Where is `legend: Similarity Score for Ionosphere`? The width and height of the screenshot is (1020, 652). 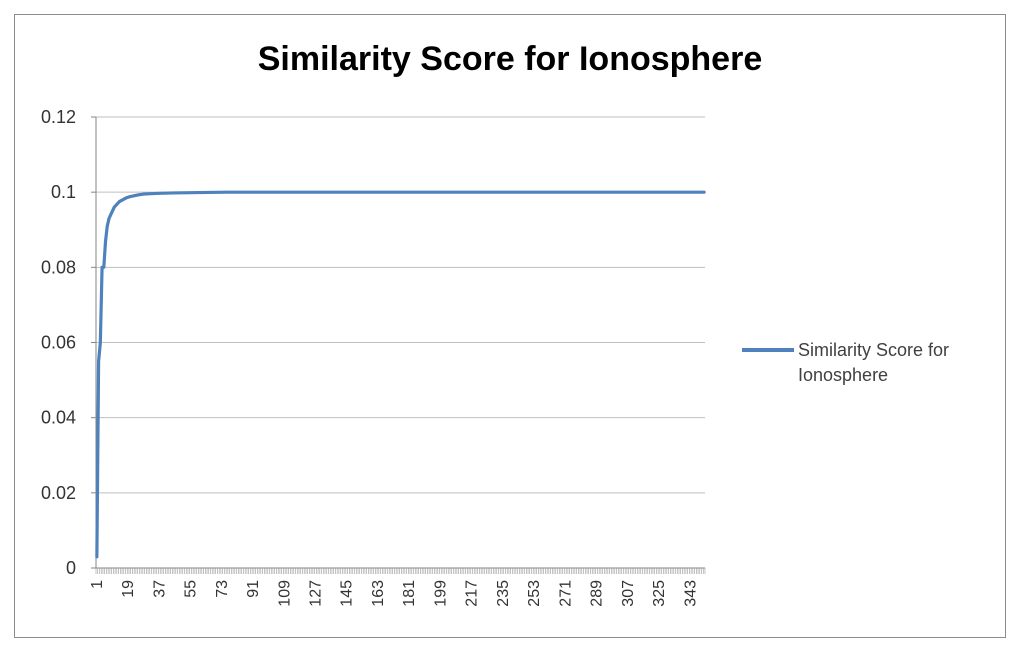 legend: Similarity Score for Ionosphere is located at coordinates (867, 363).